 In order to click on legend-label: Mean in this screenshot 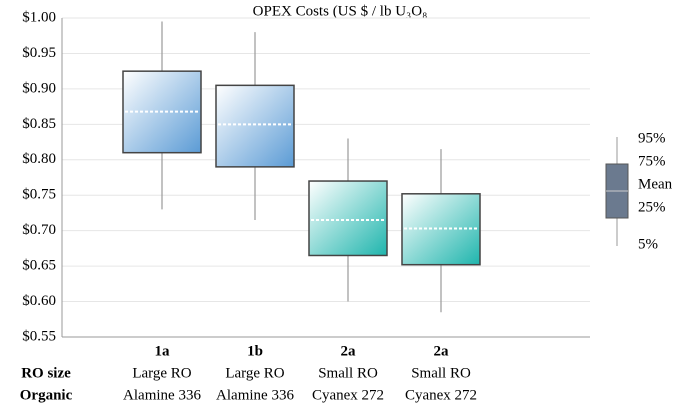, I will do `click(655, 184)`.